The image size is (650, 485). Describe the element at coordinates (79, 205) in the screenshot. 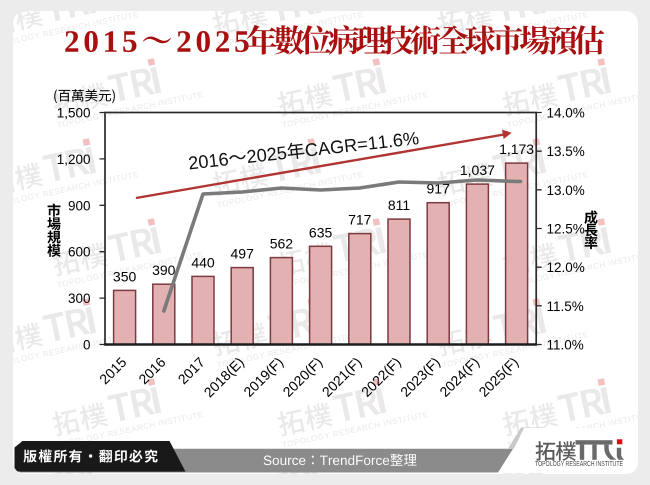

I see `svg-text: 900` at that location.